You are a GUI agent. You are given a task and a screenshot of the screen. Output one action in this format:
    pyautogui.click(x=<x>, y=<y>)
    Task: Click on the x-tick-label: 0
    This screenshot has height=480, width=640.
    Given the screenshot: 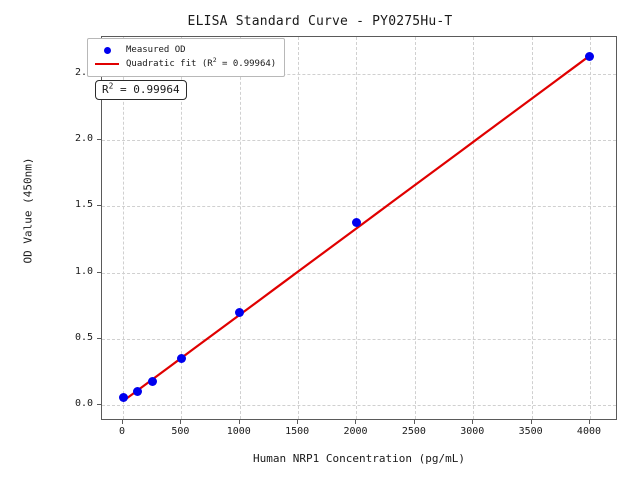 What is the action you would take?
    pyautogui.click(x=122, y=431)
    